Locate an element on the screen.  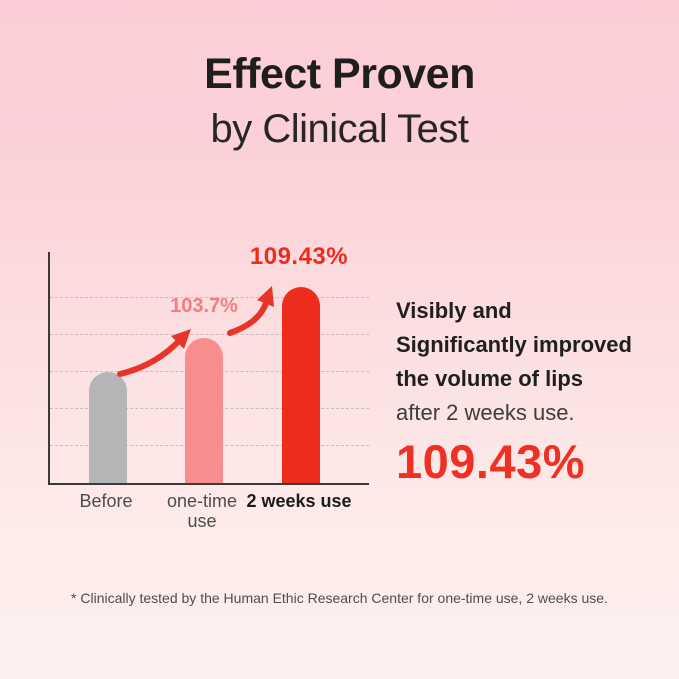
bar-value-label-2-weeks: 109.43% is located at coordinates (299, 256).